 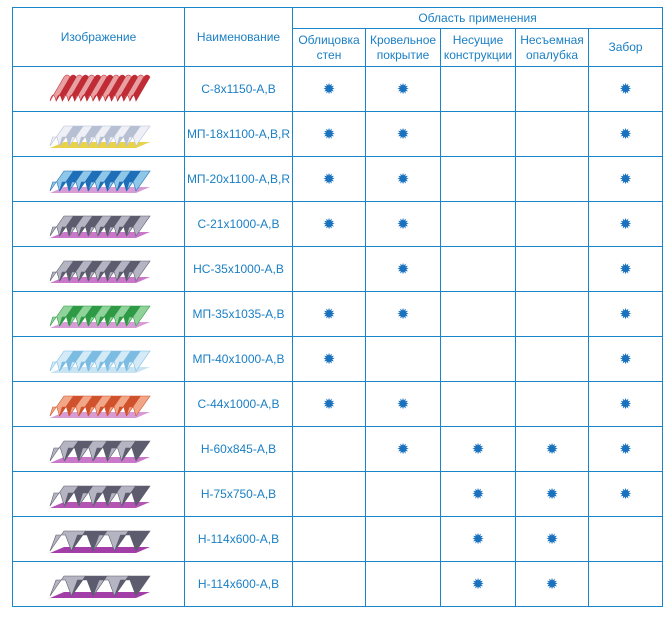 What do you see at coordinates (338, 449) in the screenshot?
I see `table-row: Н-60х845-А,В ✹ ✹ ✹ ✹` at bounding box center [338, 449].